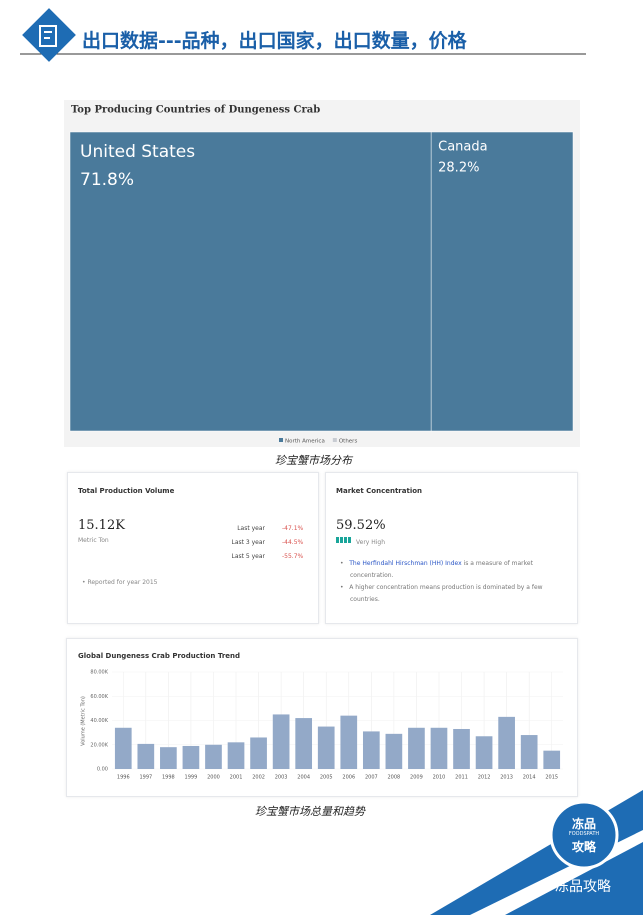  What do you see at coordinates (305, 442) in the screenshot?
I see `legend-label: North America` at bounding box center [305, 442].